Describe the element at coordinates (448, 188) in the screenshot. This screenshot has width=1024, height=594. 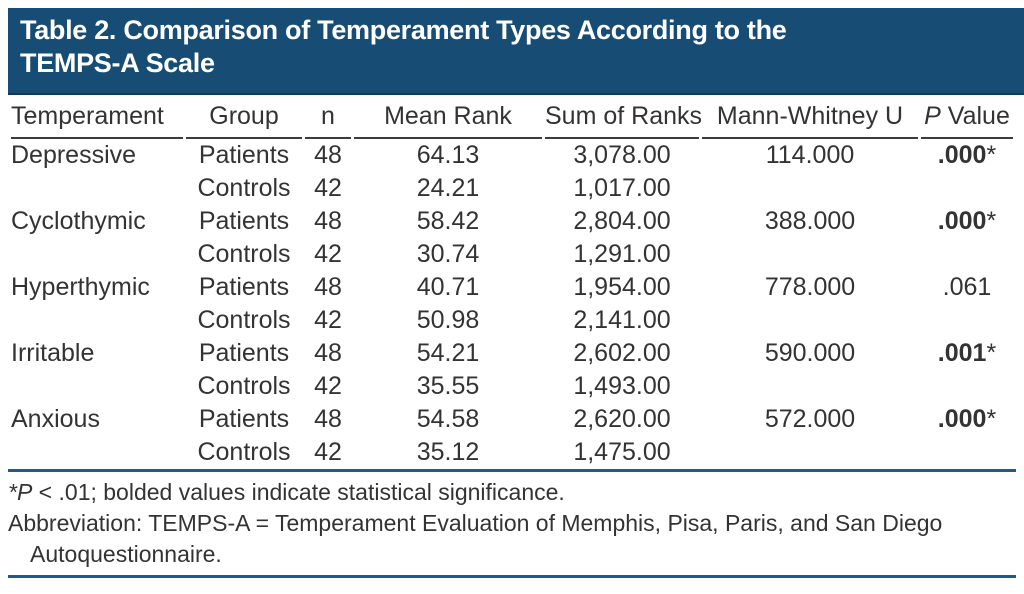
I see `cell-mean-rank: 24.21` at that location.